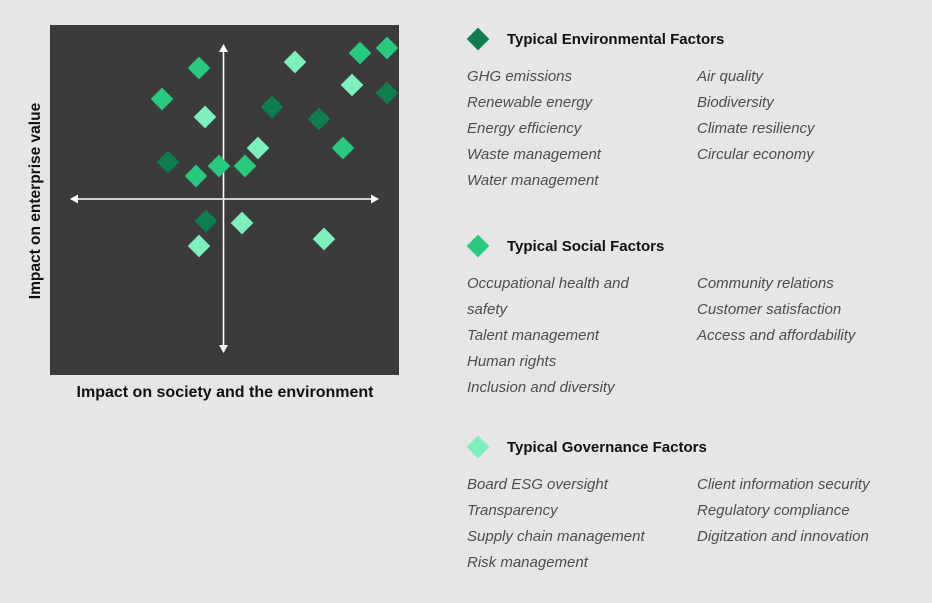 Image resolution: width=932 pixels, height=603 pixels. I want to click on legend-item: Customer satisfaction, so click(769, 309).